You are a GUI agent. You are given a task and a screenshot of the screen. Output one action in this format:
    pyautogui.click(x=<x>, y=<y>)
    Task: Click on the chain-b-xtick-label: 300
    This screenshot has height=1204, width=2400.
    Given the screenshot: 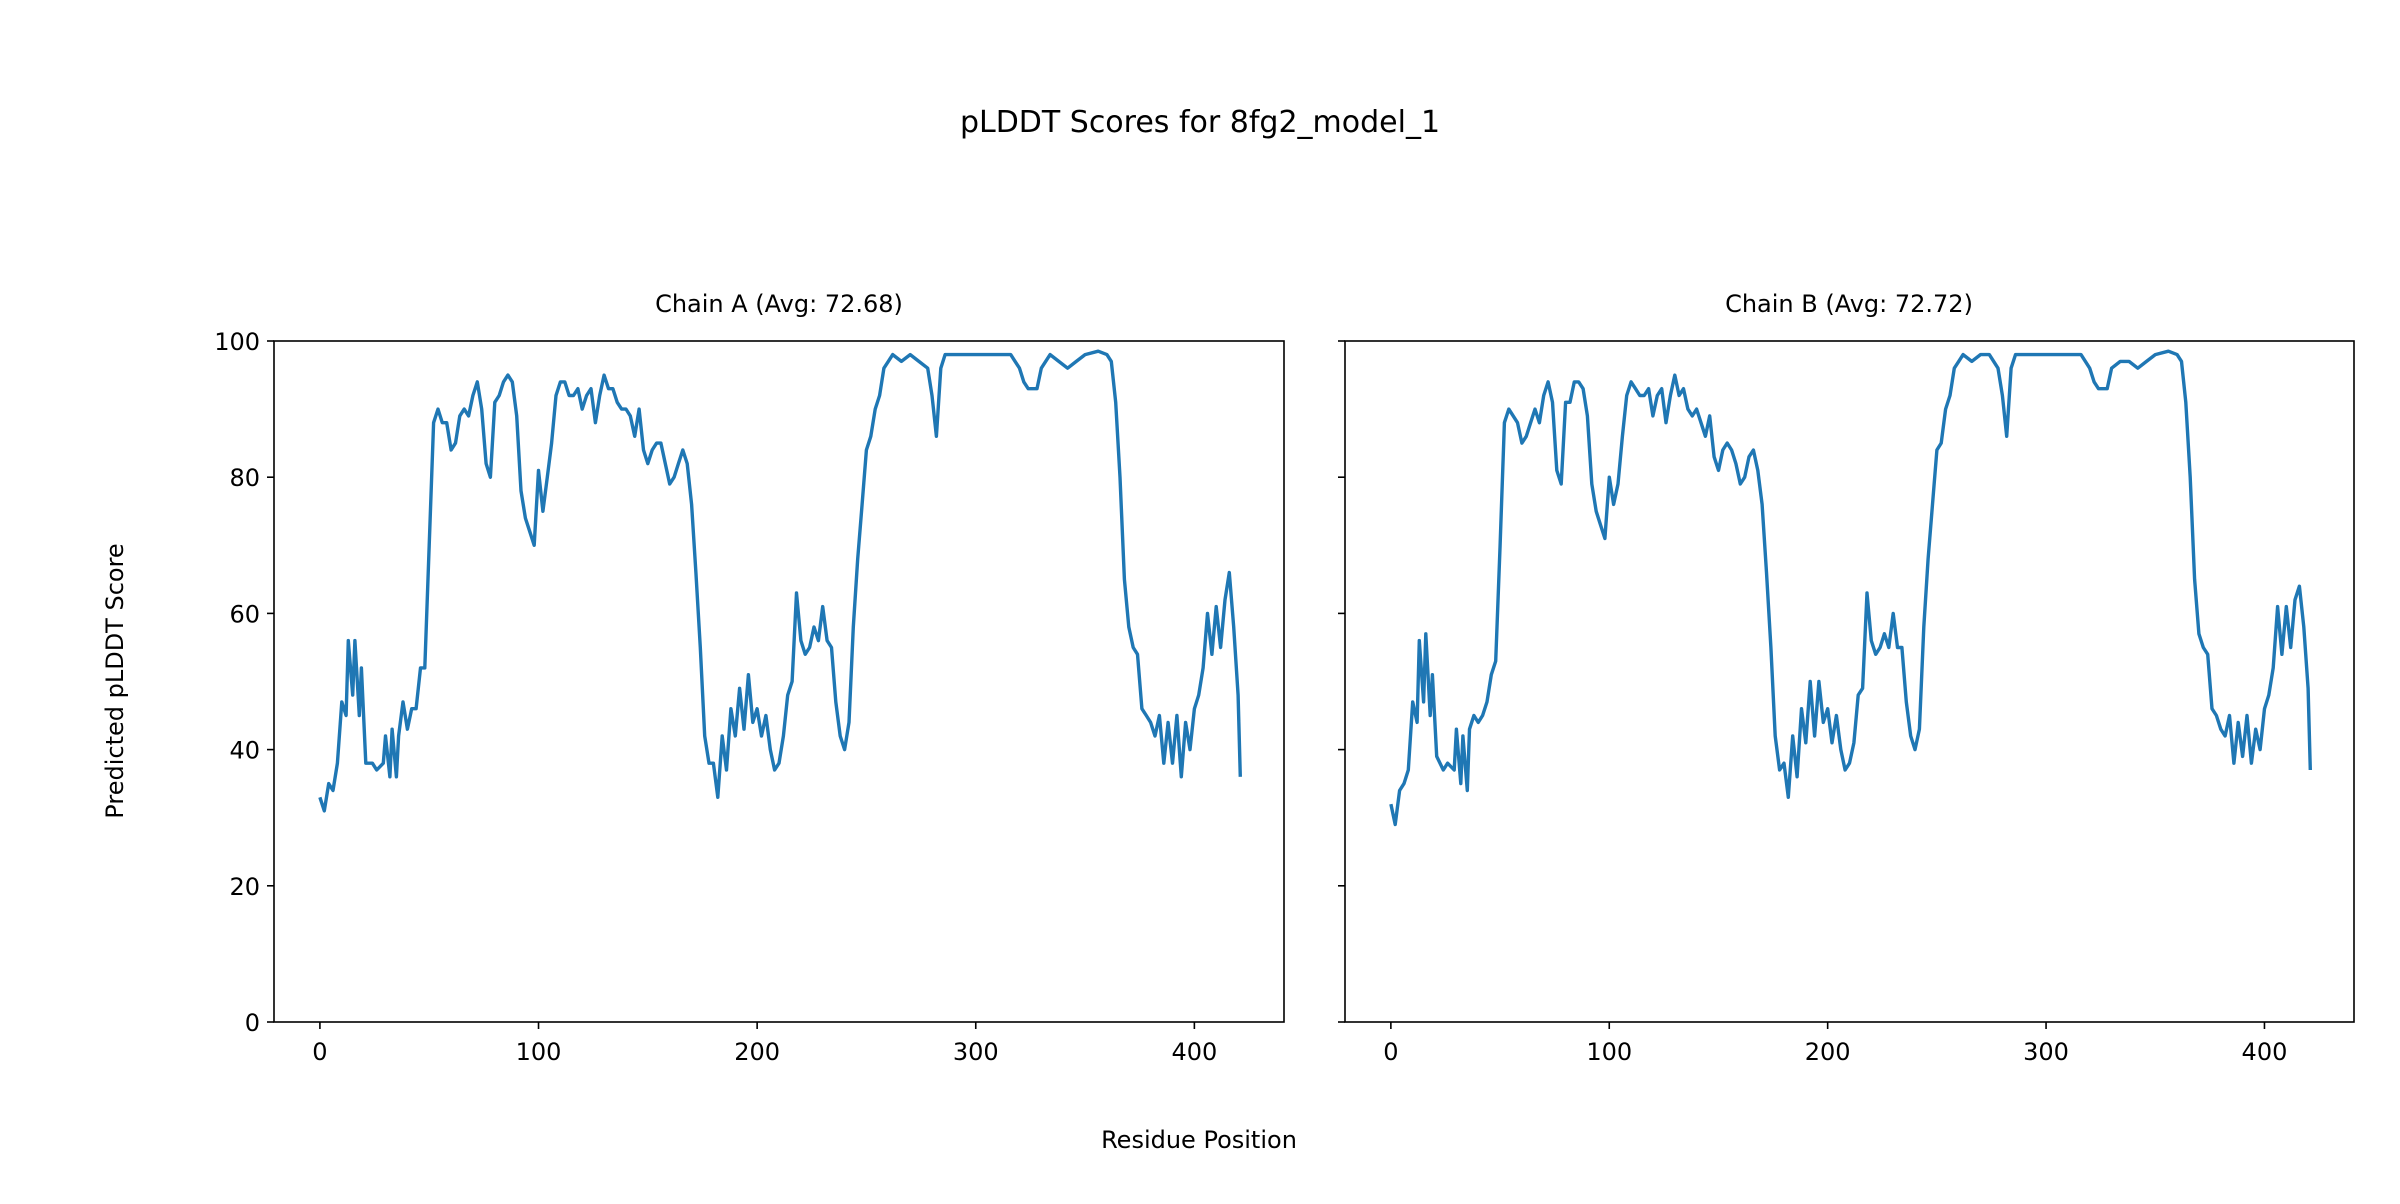 What is the action you would take?
    pyautogui.click(x=2046, y=1052)
    